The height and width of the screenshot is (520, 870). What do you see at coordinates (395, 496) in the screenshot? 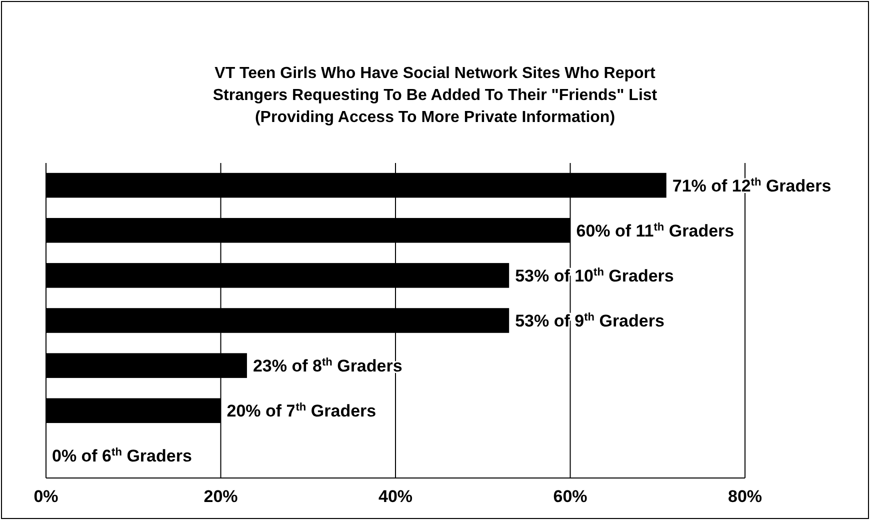
I see `x-tick-label: 40%` at bounding box center [395, 496].